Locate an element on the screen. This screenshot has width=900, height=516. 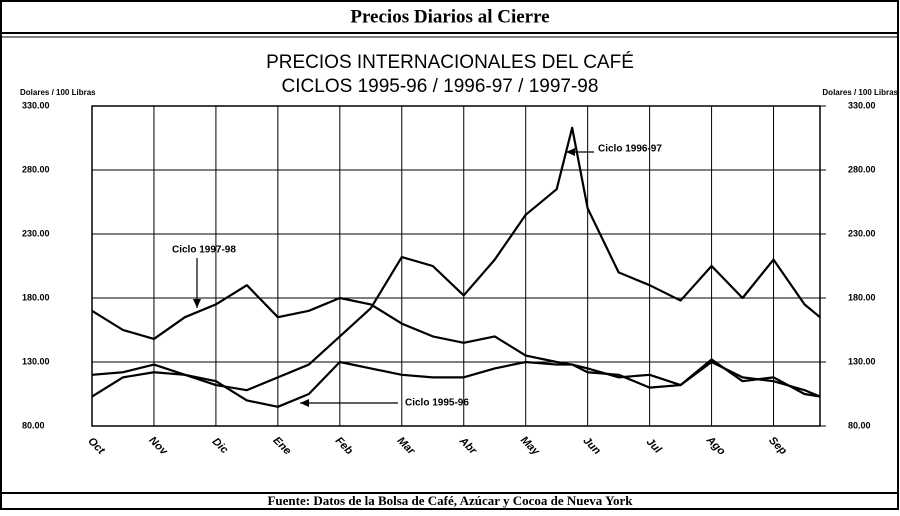
series-label: Ciclo 1996-97 is located at coordinates (630, 149).